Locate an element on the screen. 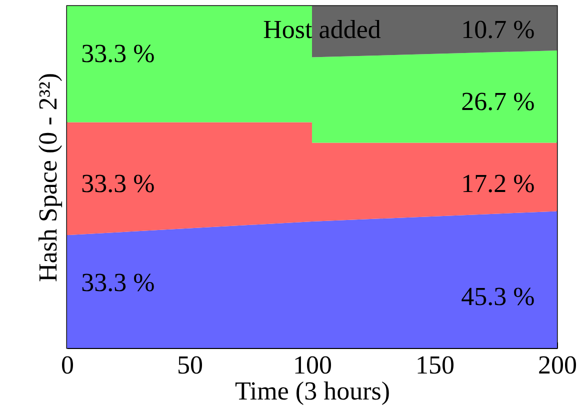 The image size is (583, 420). x-tick-label: 0 is located at coordinates (67, 365).